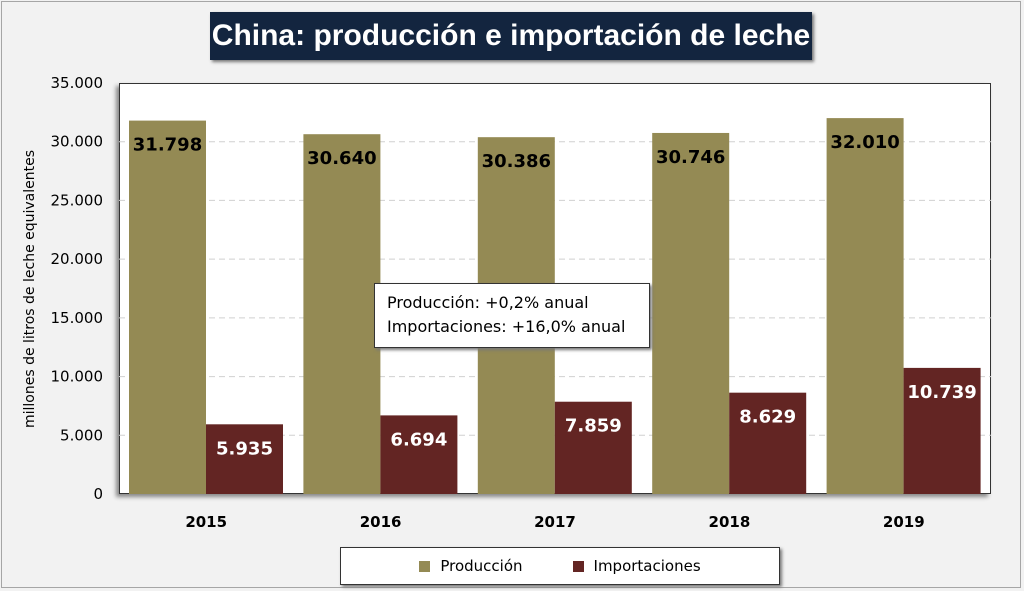  What do you see at coordinates (77, 318) in the screenshot?
I see `y-tick-label: 15.000` at bounding box center [77, 318].